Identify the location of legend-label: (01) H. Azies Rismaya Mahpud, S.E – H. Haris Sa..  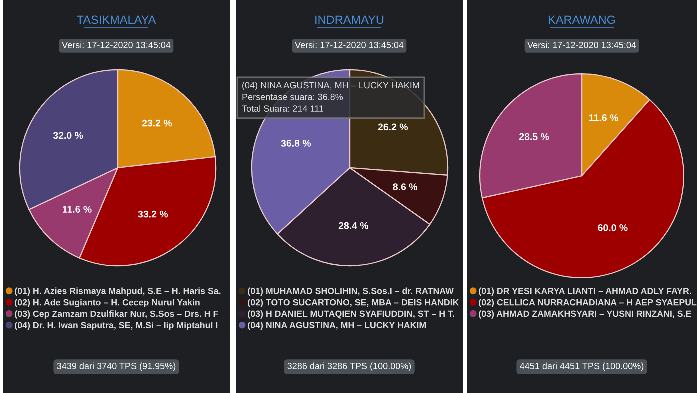
(118, 292).